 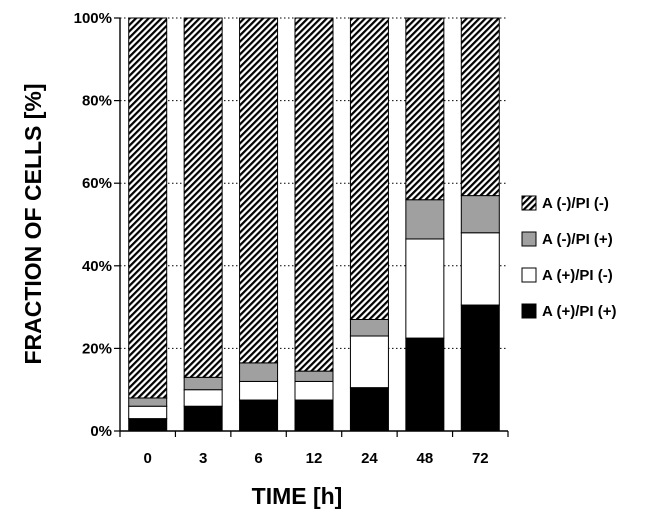 I want to click on y-tick-label: 80%, so click(x=97, y=101).